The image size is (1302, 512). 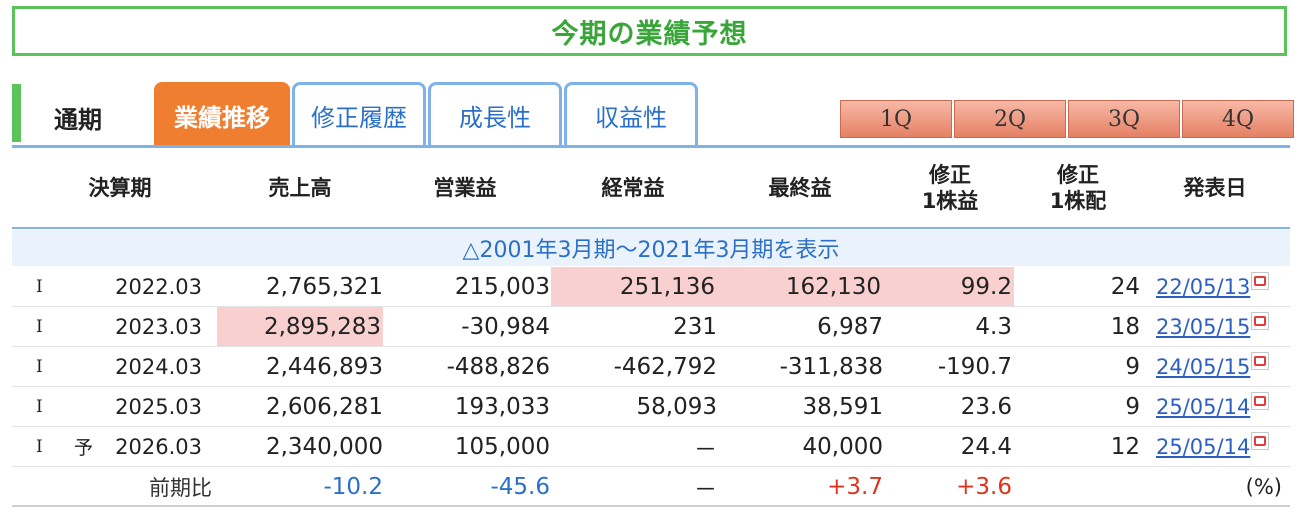 What do you see at coordinates (633, 188) in the screenshot?
I see `header-ordinary: 経常益` at bounding box center [633, 188].